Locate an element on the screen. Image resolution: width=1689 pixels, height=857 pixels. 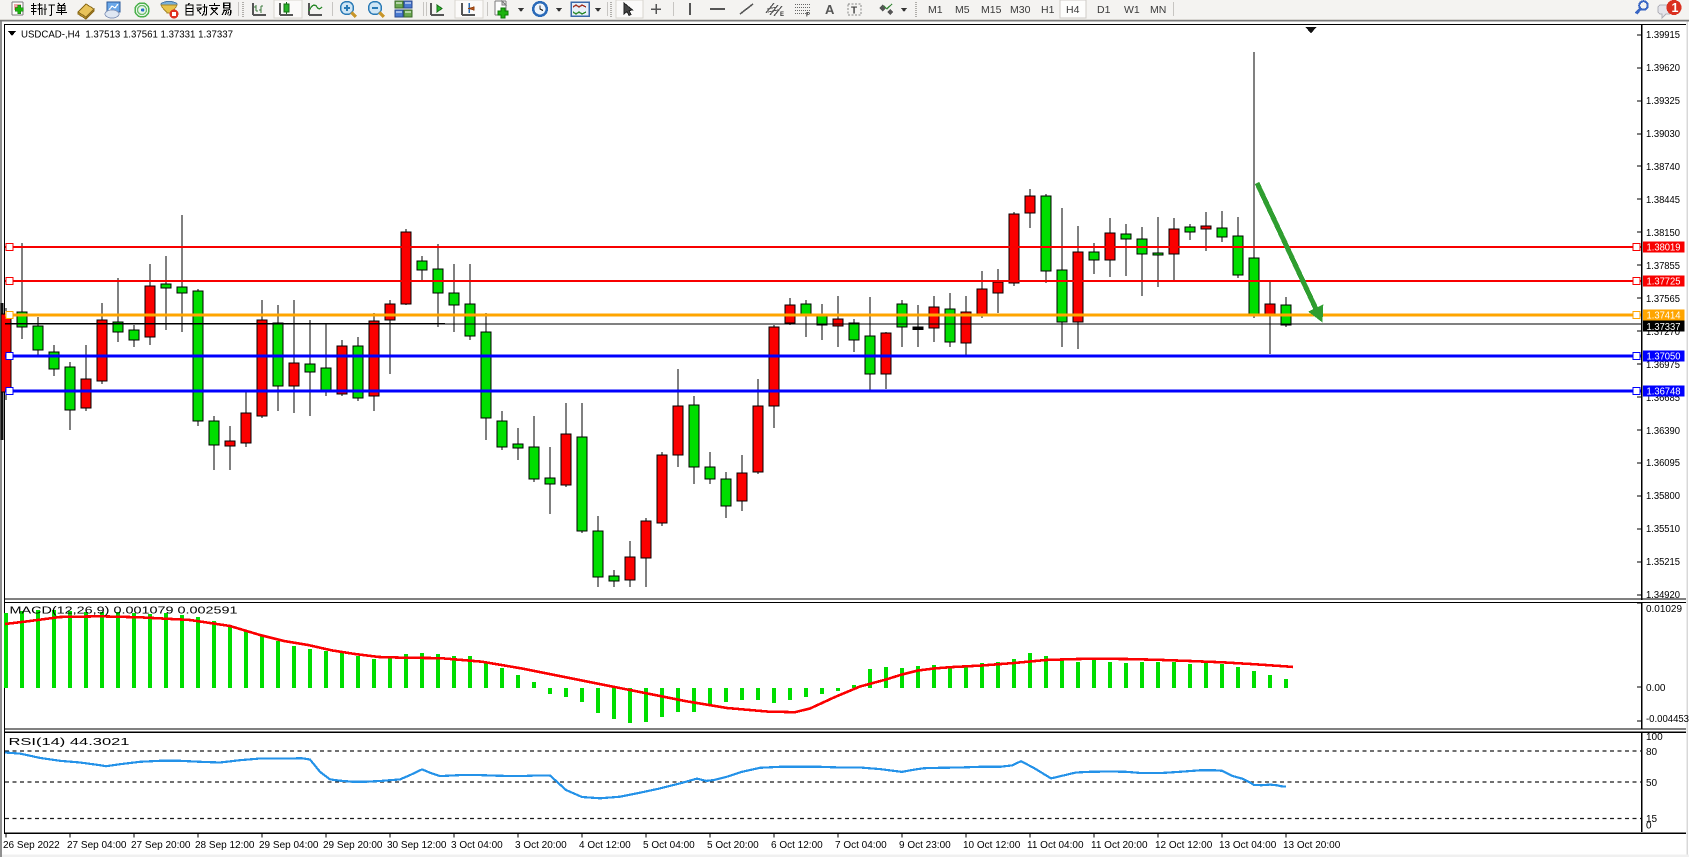
svg-text: 29 Sep 04:00 is located at coordinates (289, 845).